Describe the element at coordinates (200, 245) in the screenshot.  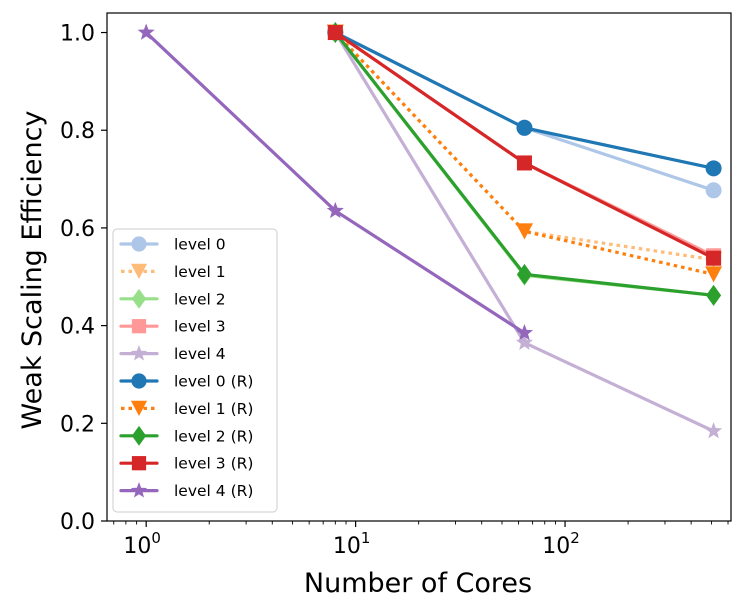
I see `legend-label: level 0` at that location.